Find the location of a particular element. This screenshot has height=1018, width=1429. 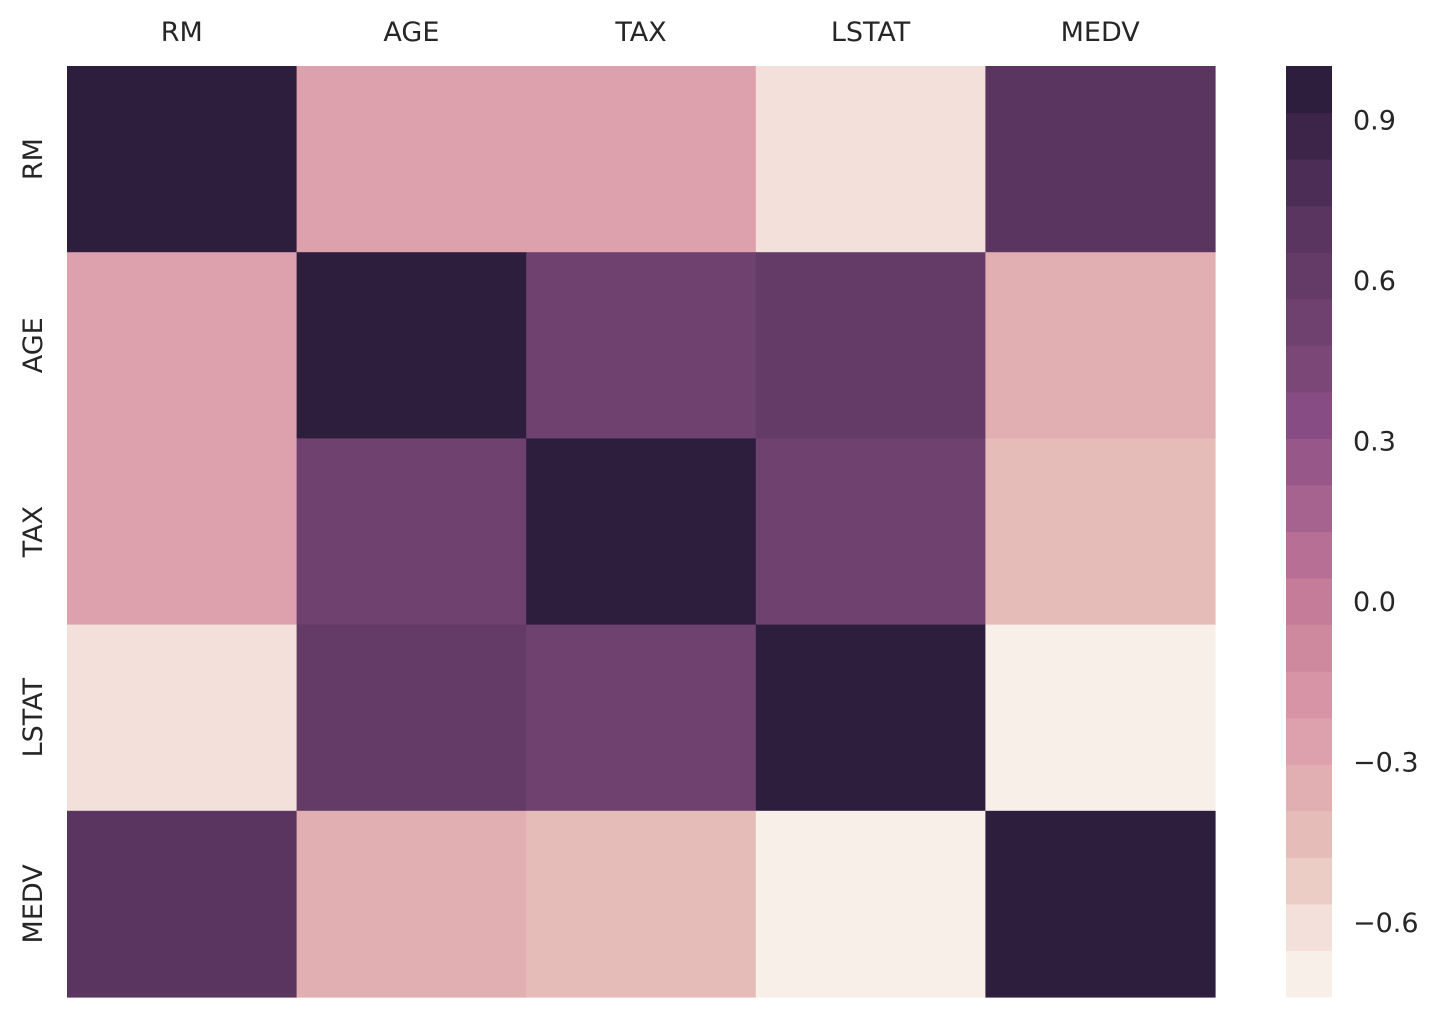

y-tick-label: MEDV is located at coordinates (33, 904).